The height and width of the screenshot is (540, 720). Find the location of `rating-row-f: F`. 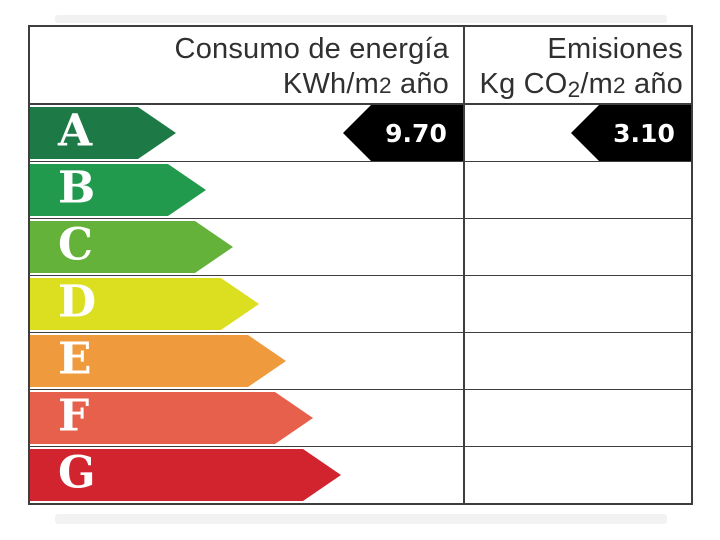

rating-row-f: F is located at coordinates (360, 418).